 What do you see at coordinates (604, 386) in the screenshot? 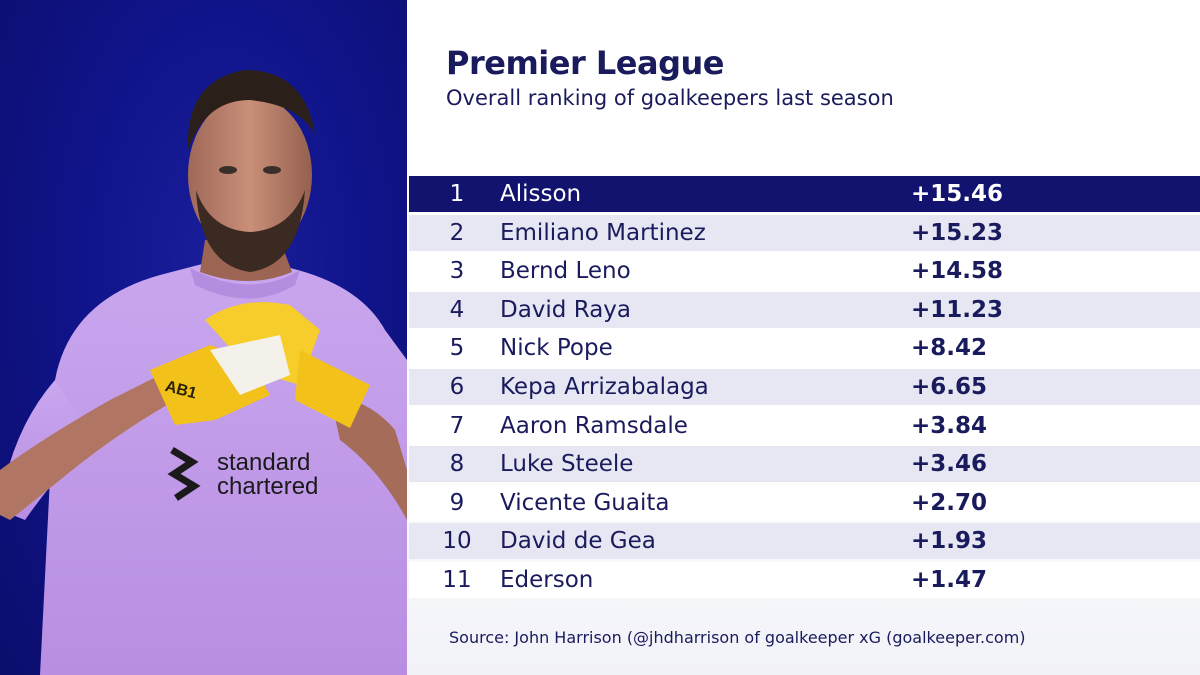
I see `player-name-cell: Kepa Arrizabalaga` at bounding box center [604, 386].